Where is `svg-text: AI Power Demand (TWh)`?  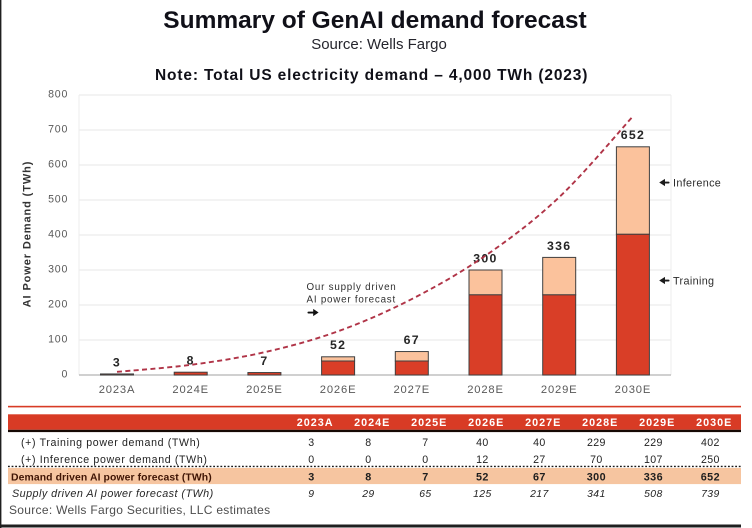 svg-text: AI Power Demand (TWh) is located at coordinates (28, 234).